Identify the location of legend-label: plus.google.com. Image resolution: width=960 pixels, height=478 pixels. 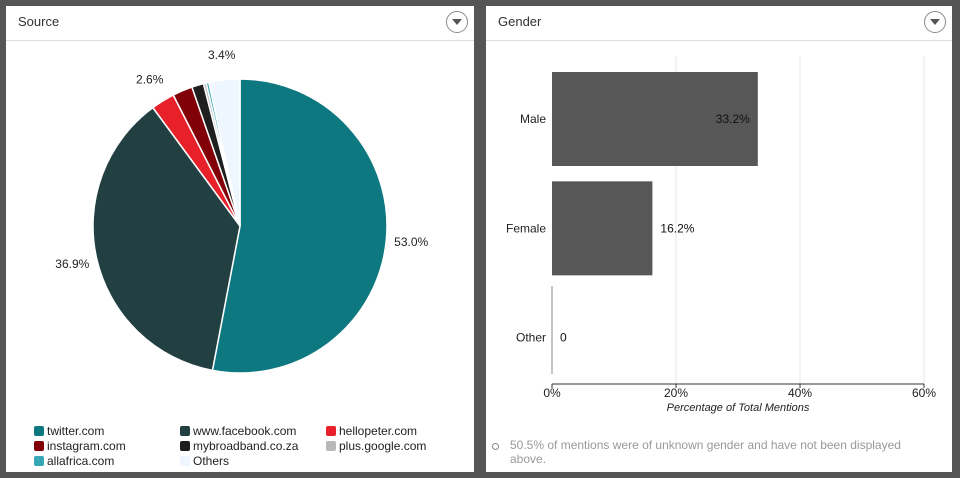
(383, 446).